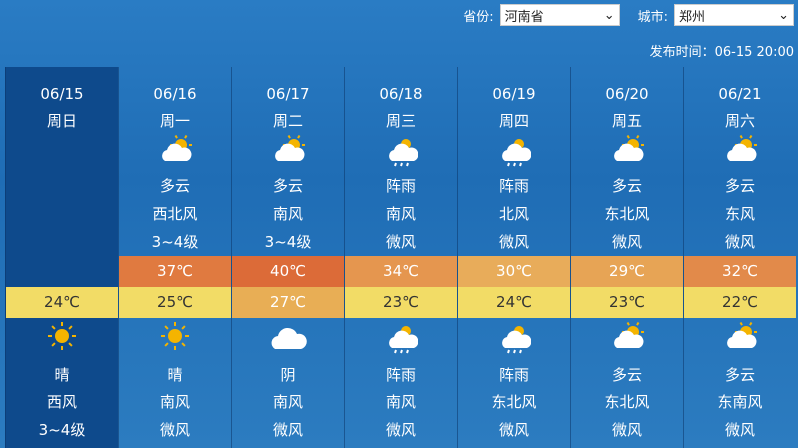  What do you see at coordinates (62, 94) in the screenshot?
I see `date: 06/15` at bounding box center [62, 94].